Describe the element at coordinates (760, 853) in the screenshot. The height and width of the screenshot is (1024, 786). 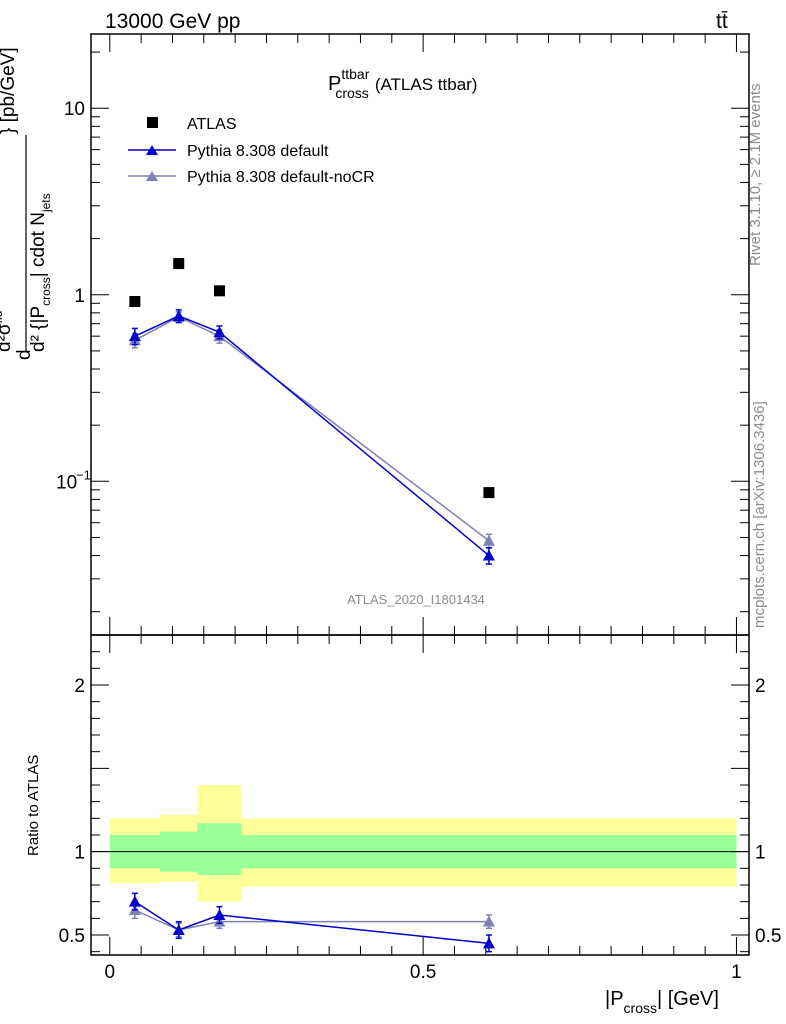
I see `ratio-y-tick-label-right: 1` at that location.